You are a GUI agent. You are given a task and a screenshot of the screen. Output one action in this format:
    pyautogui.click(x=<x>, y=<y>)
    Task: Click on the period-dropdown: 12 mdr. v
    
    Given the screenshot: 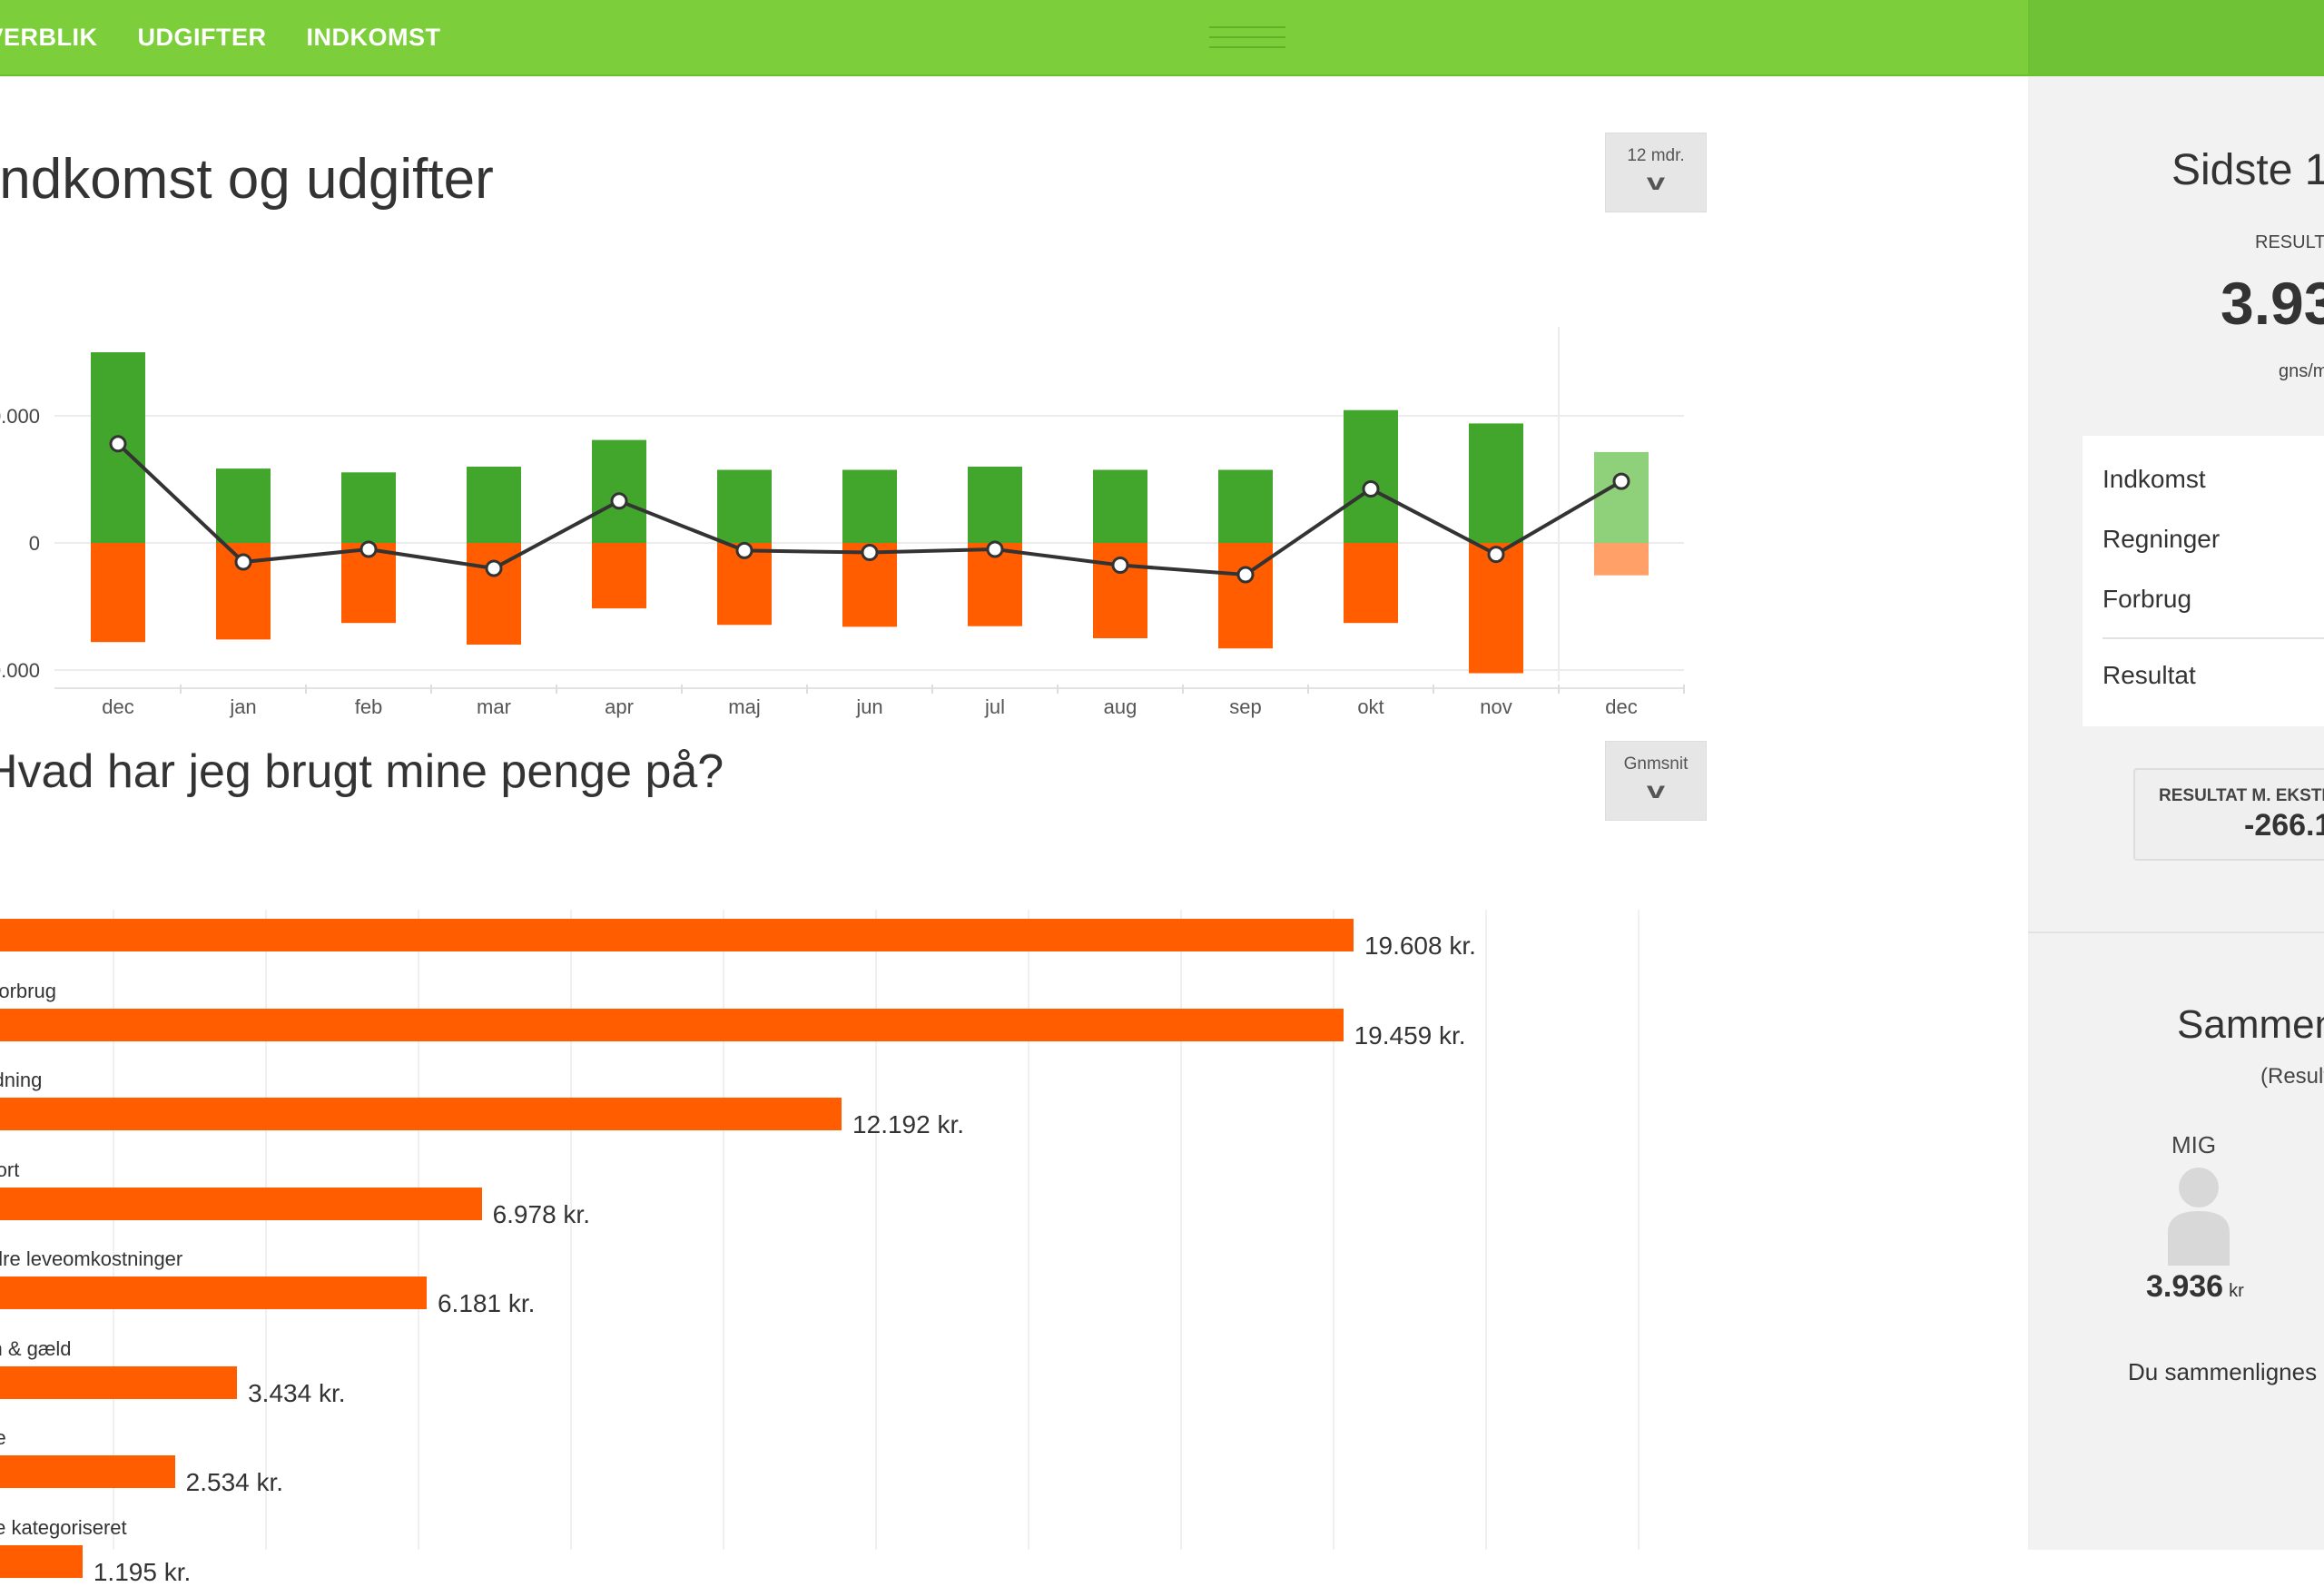 What is the action you would take?
    pyautogui.click(x=1656, y=172)
    